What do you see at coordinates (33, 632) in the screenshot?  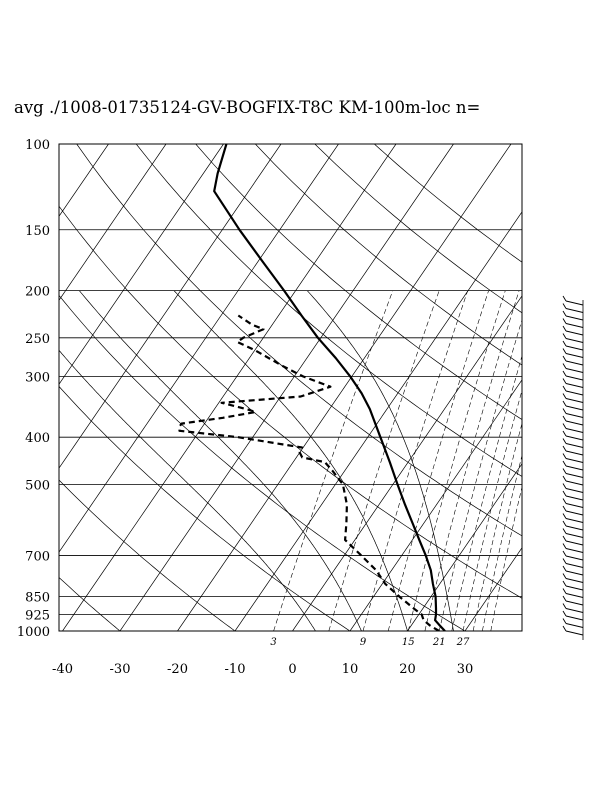 I see `y-tick-label: 1000` at bounding box center [33, 632].